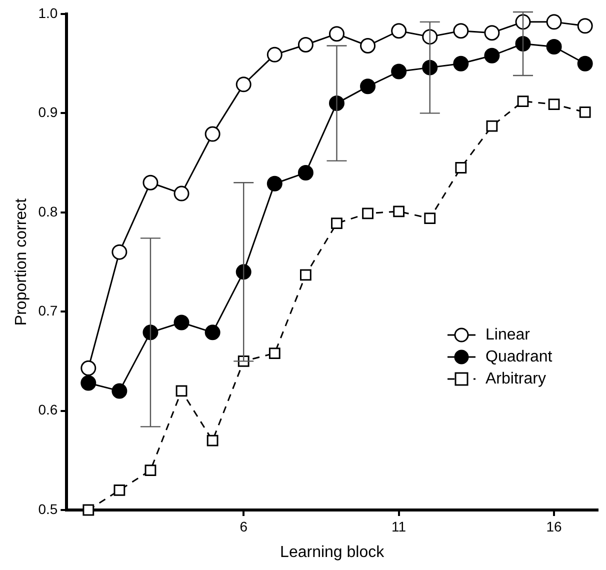  Describe the element at coordinates (508, 335) in the screenshot. I see `legend-label: Linear` at that location.